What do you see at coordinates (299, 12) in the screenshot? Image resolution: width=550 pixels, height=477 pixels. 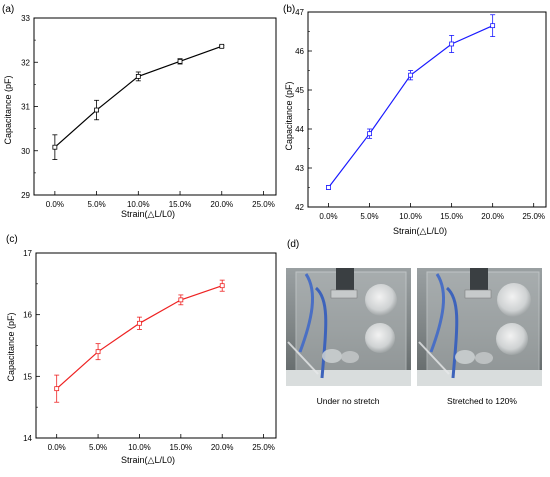 I see `y-tick-label: 47` at bounding box center [299, 12].